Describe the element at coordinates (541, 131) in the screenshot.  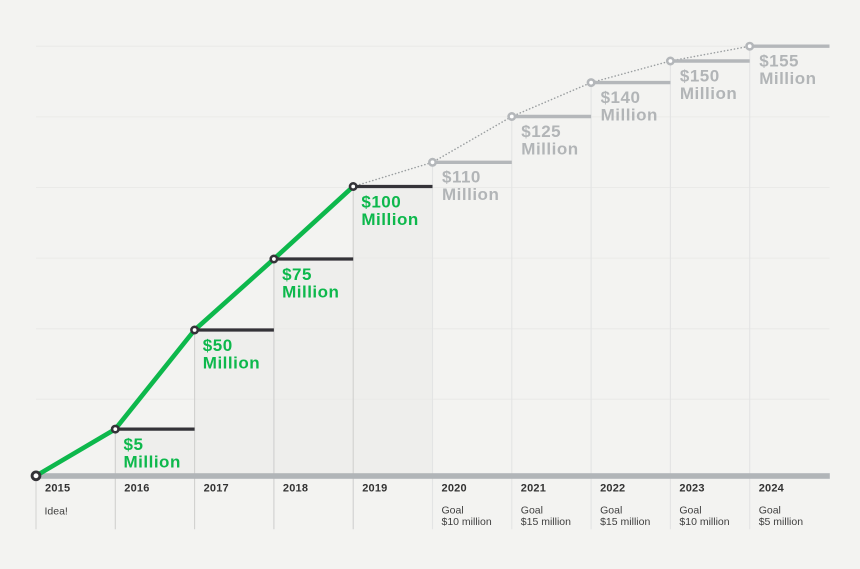
I see `svg-text: $125` at that location.